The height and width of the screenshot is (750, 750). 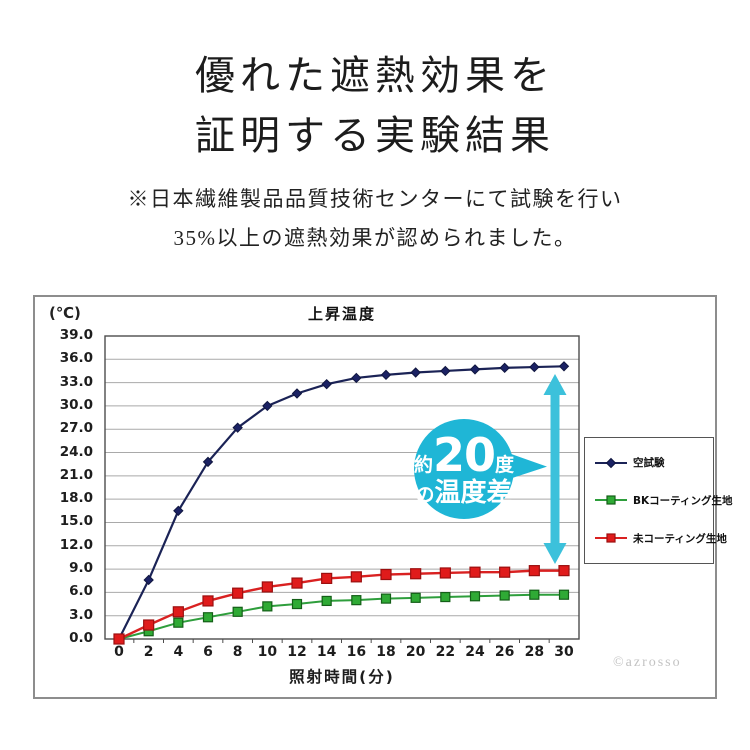 What do you see at coordinates (208, 652) in the screenshot?
I see `x-tick-label: 6` at bounding box center [208, 652].